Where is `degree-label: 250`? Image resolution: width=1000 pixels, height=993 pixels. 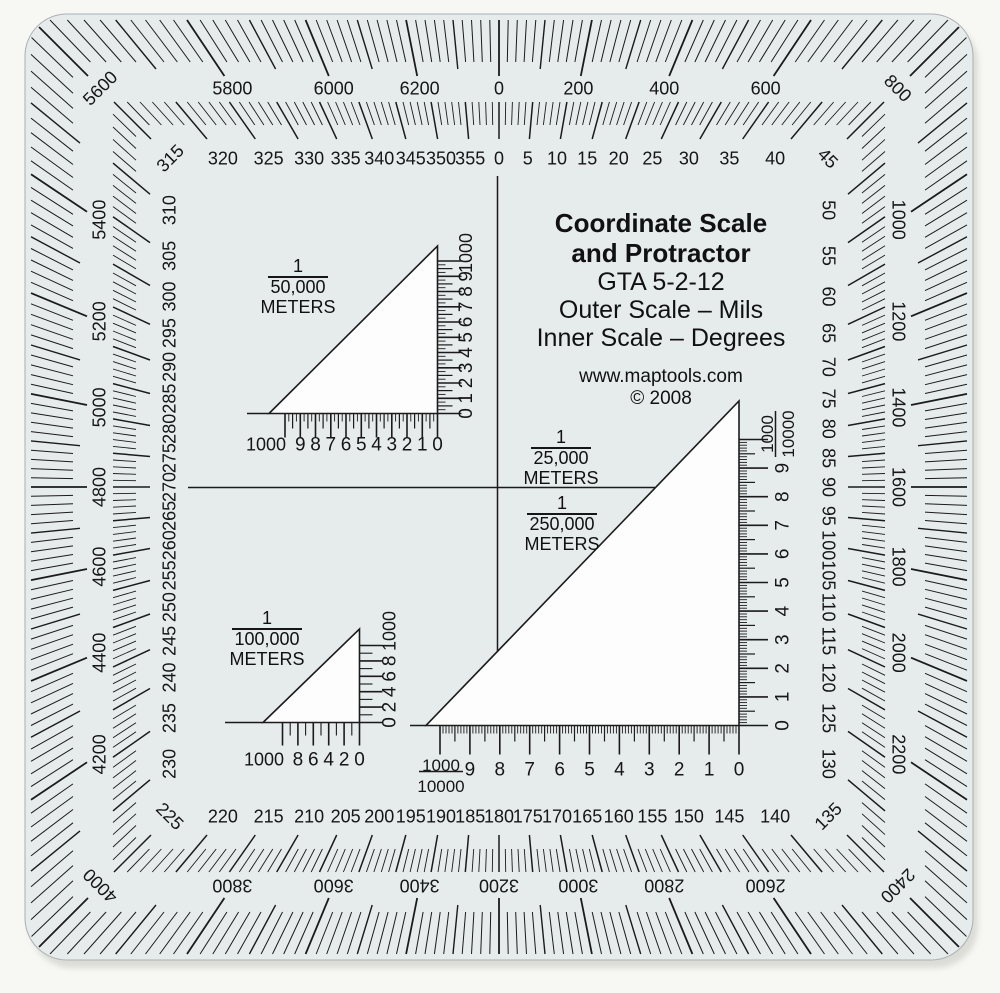
degree-label: 250 is located at coordinates (169, 607).